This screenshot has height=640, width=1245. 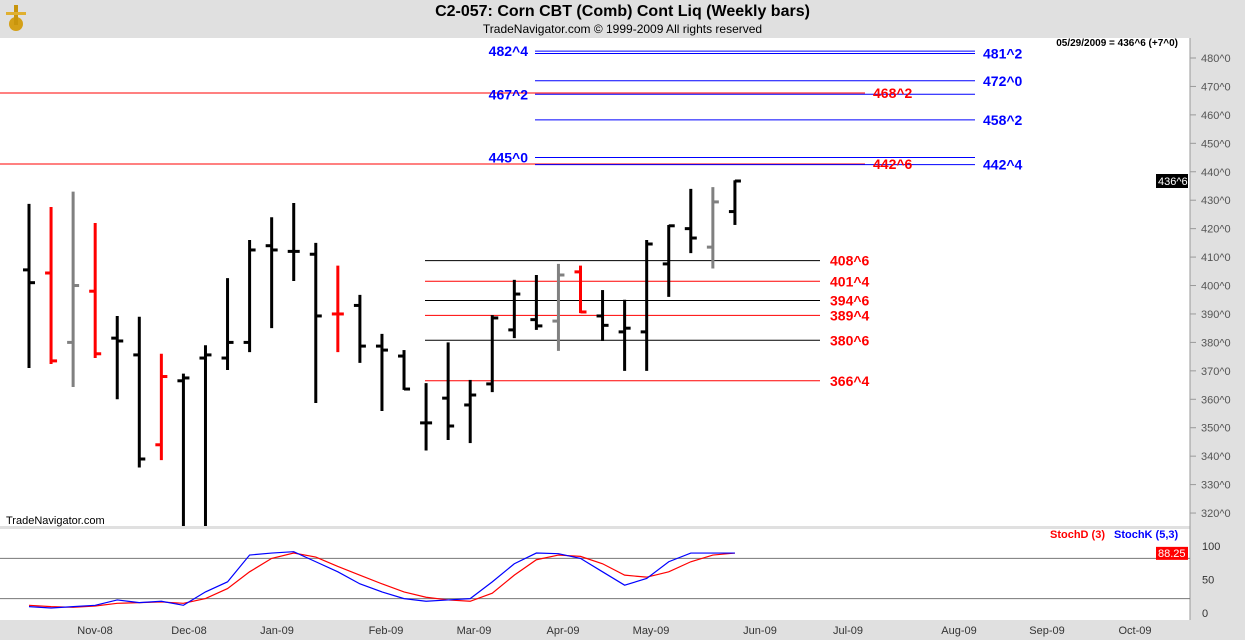 What do you see at coordinates (509, 51) in the screenshot?
I see `level-label: 482^4` at bounding box center [509, 51].